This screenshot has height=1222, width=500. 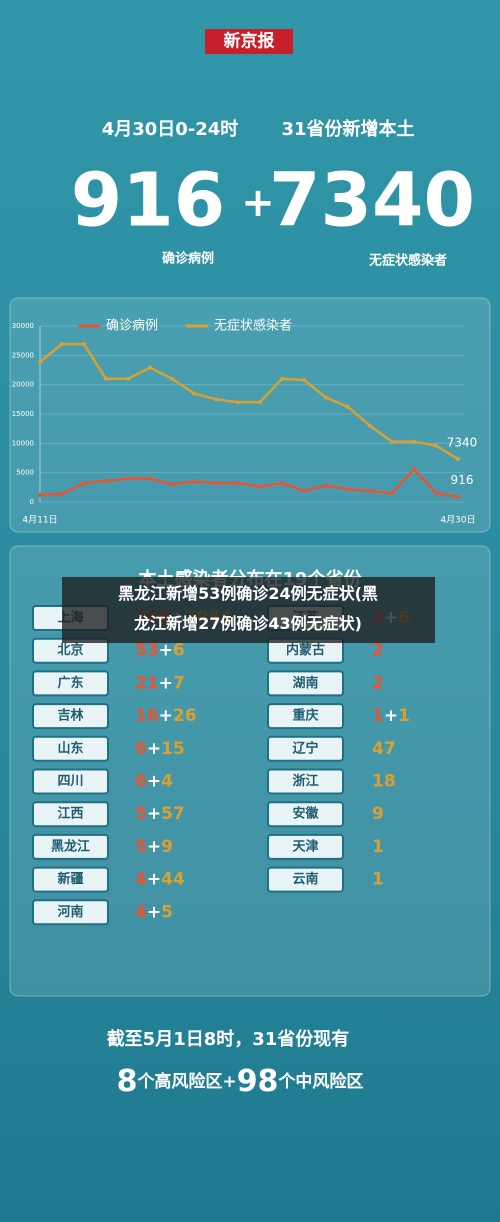 What do you see at coordinates (407, 261) in the screenshot?
I see `asymptomatic-label: 无症状感染者` at bounding box center [407, 261].